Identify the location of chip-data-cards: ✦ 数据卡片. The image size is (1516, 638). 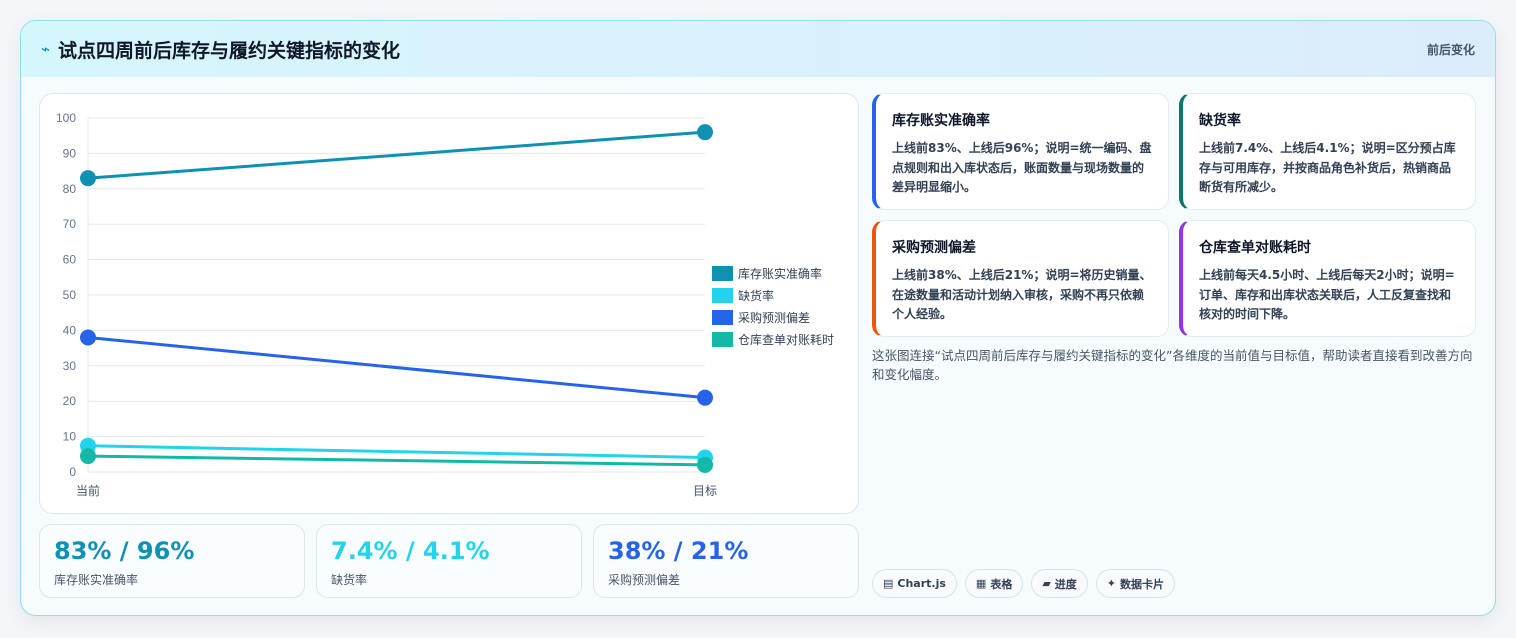
(1135, 583).